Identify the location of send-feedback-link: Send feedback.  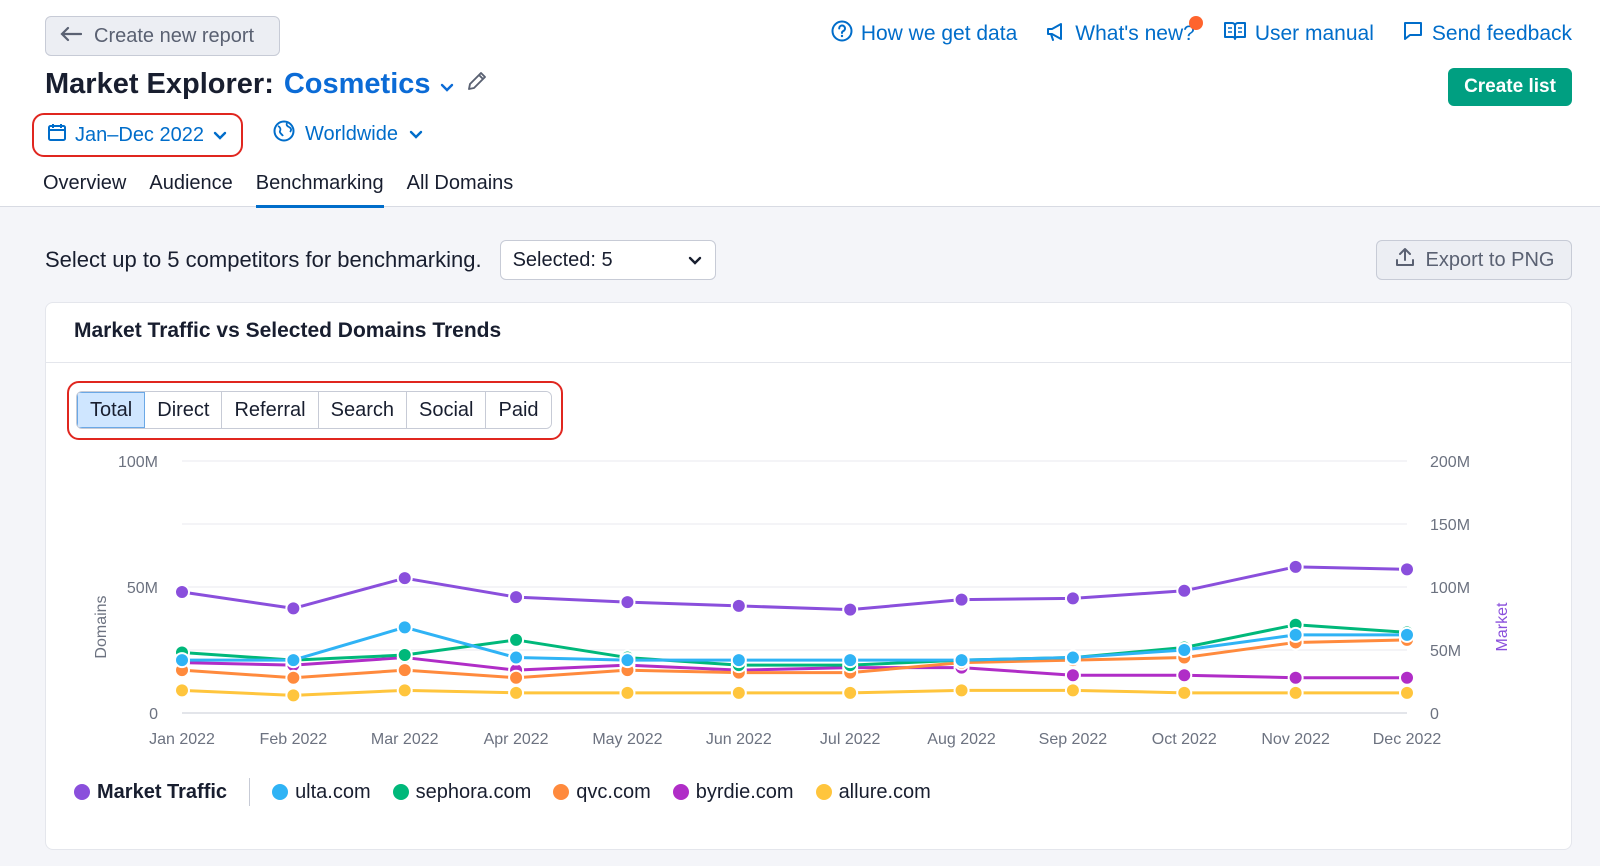
(1487, 34).